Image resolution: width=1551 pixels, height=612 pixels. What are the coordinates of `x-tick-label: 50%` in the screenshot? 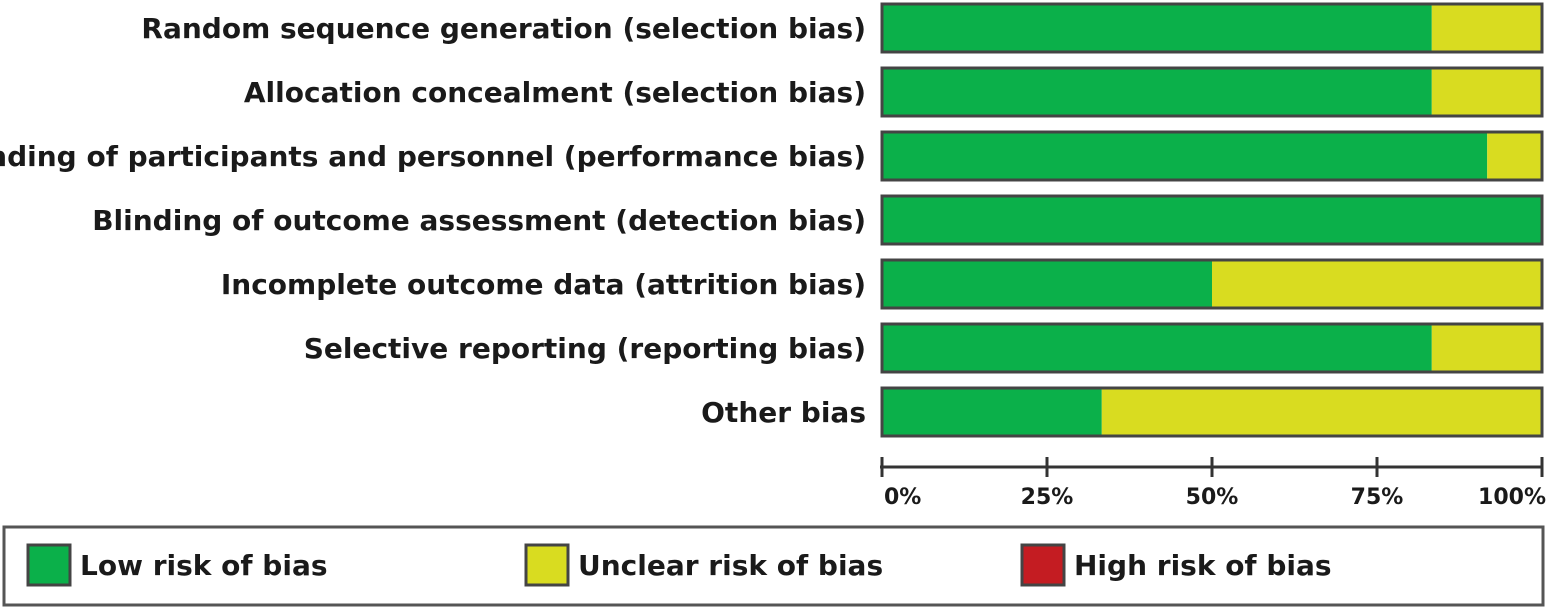 It's located at (1212, 497).